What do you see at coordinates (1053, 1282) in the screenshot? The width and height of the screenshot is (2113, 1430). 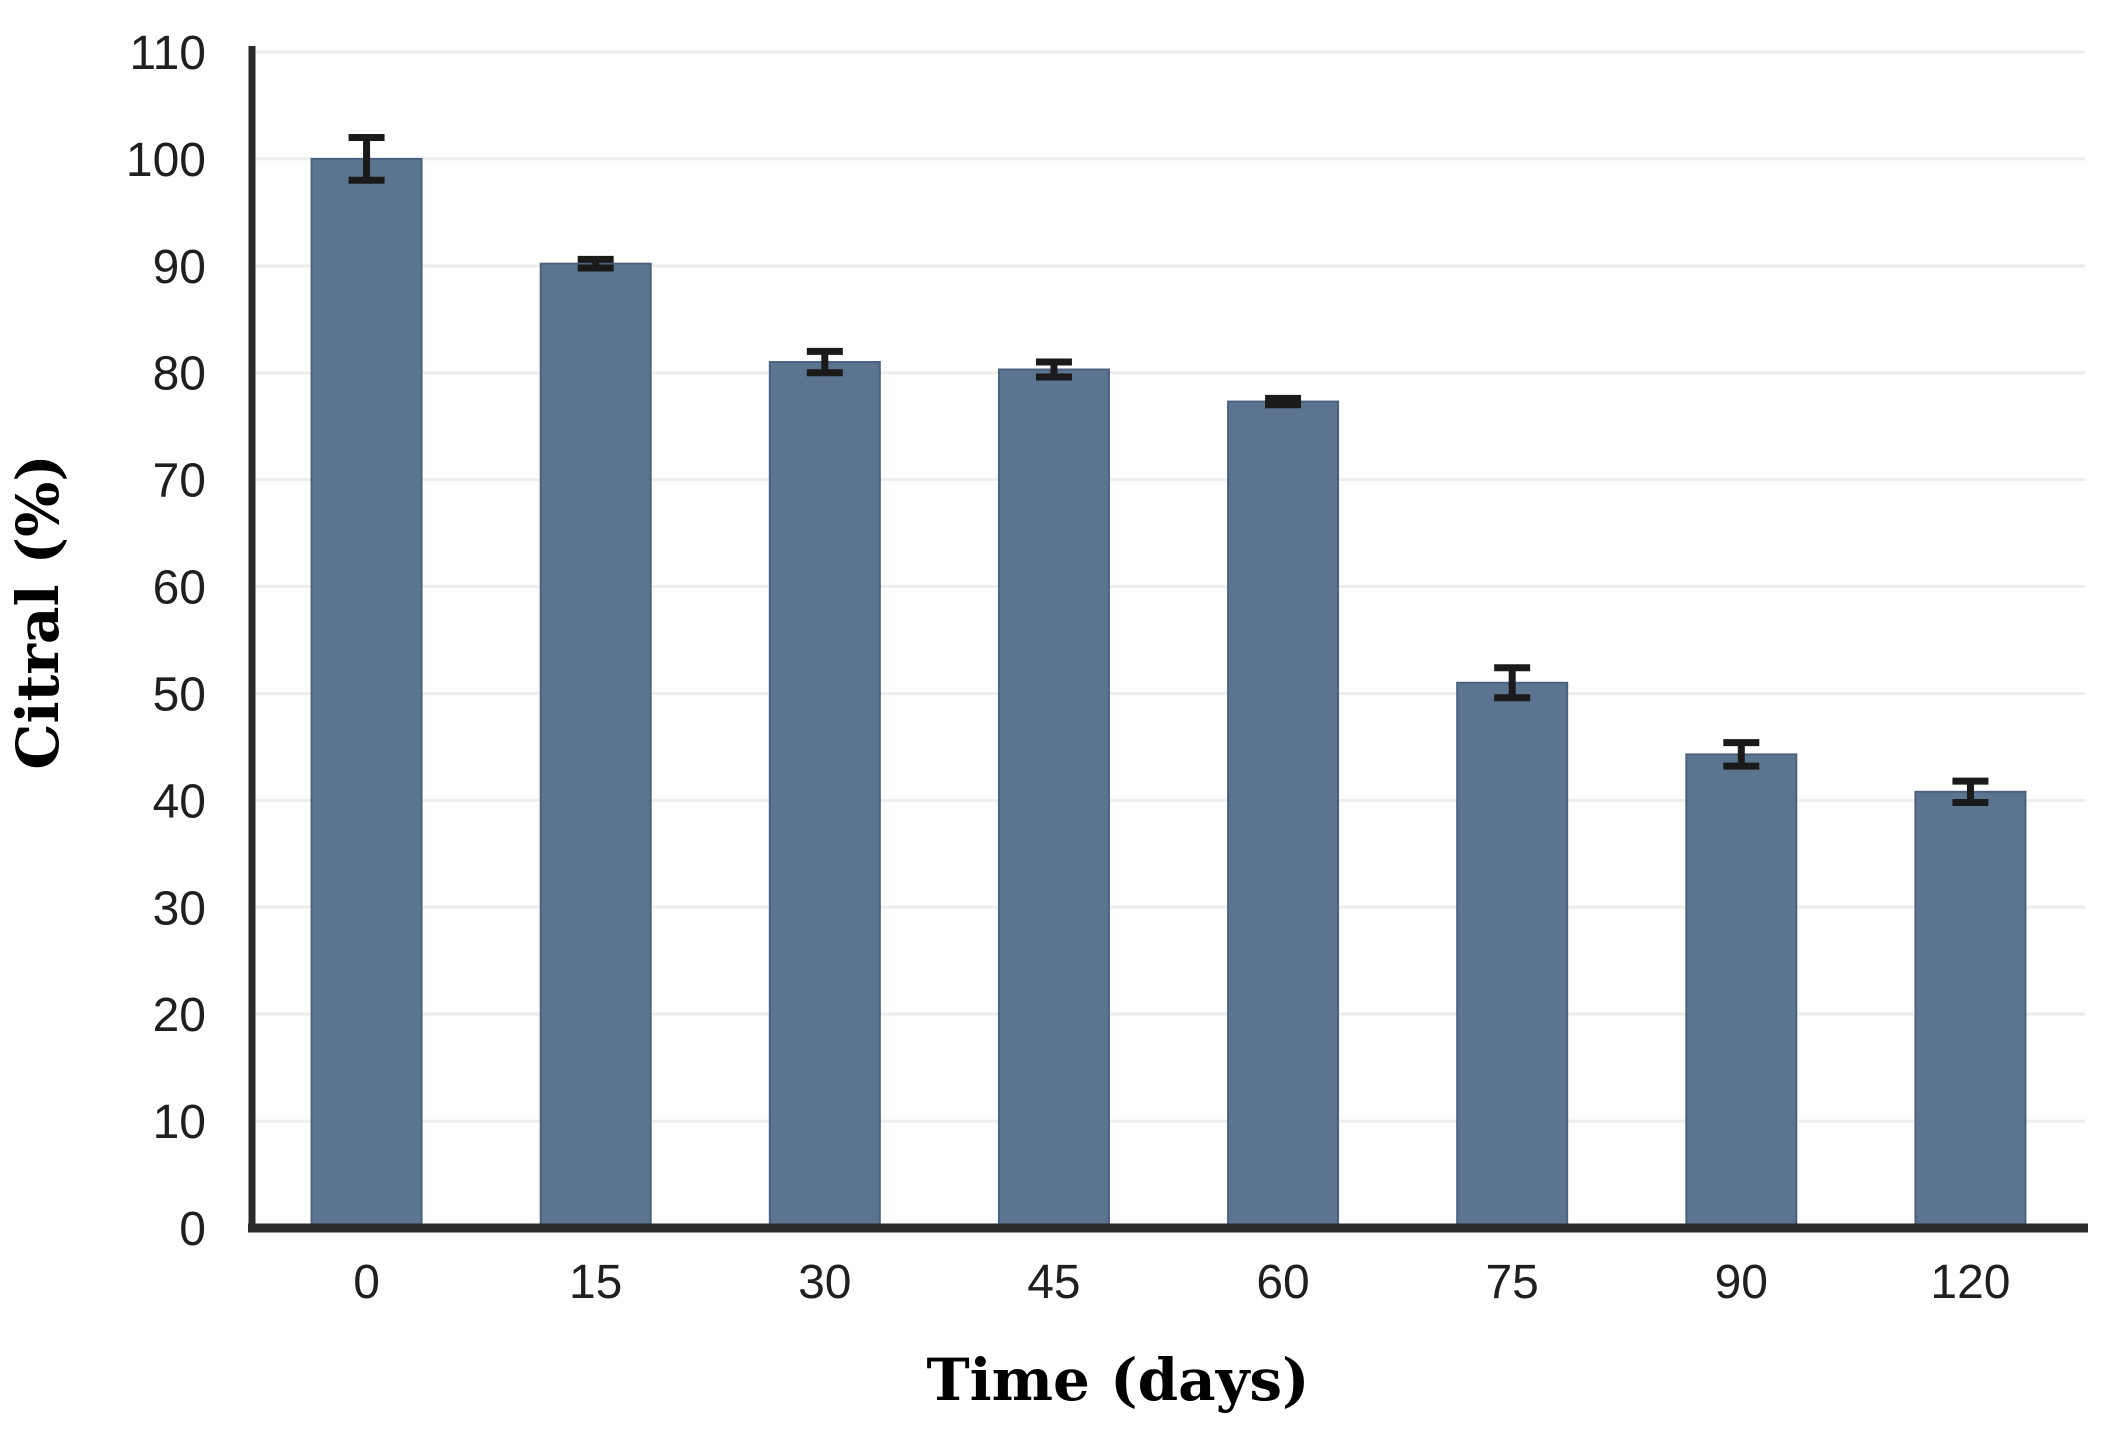 I see `x-tick-label-45: 45` at bounding box center [1053, 1282].